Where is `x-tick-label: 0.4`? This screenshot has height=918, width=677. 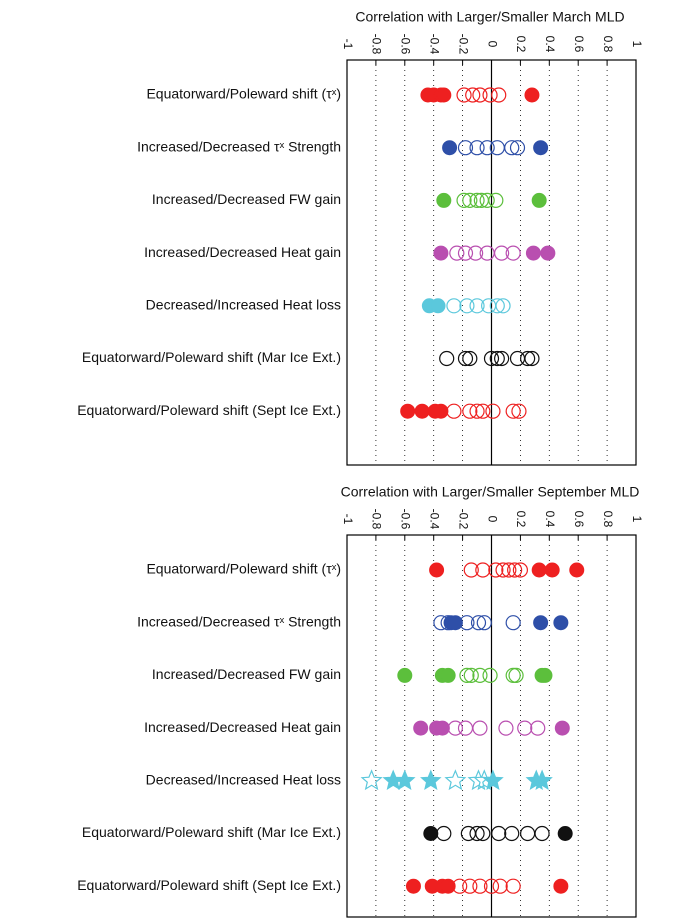 x-tick-label: 0.4 is located at coordinates (550, 44).